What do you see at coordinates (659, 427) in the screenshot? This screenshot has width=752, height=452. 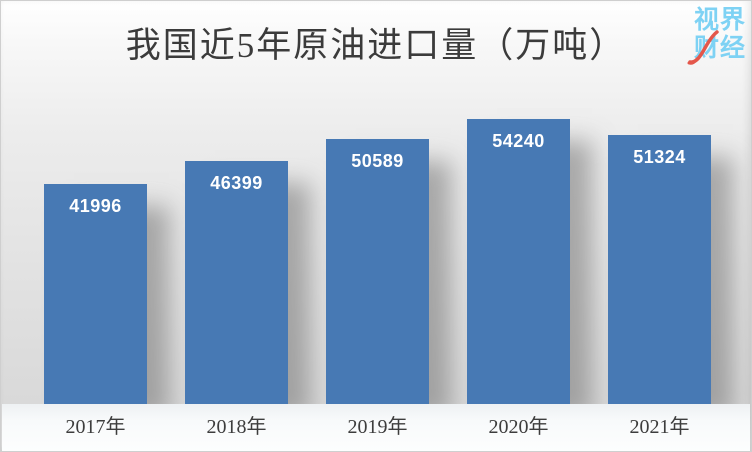 I see `x-axis-label-2021年: 2021年` at bounding box center [659, 427].